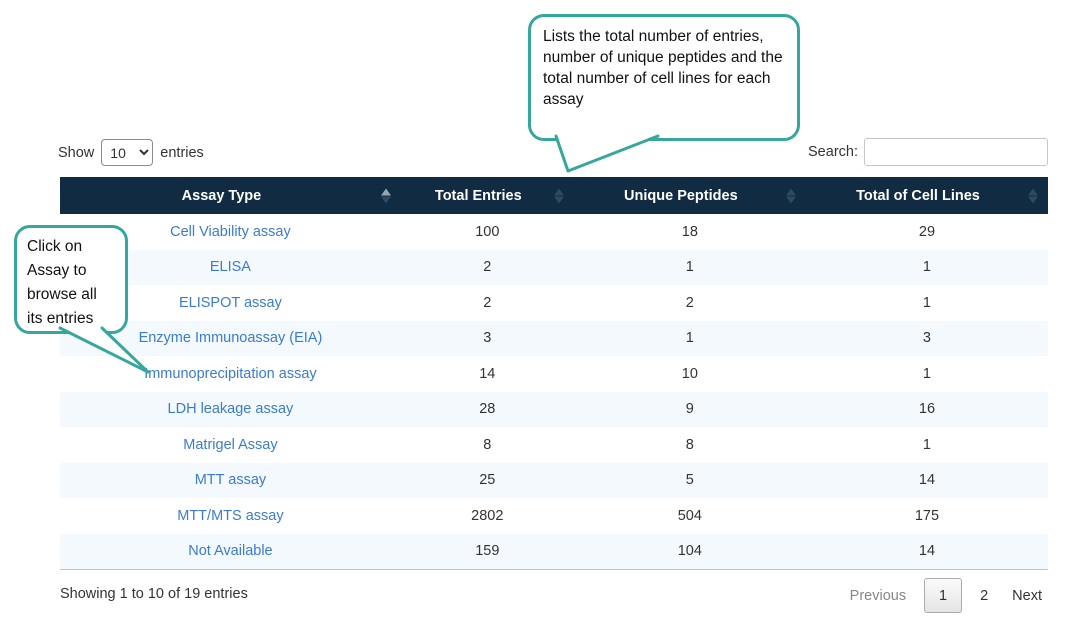  Describe the element at coordinates (230, 373) in the screenshot. I see `assay-link: Immunoprecipitation assay` at that location.